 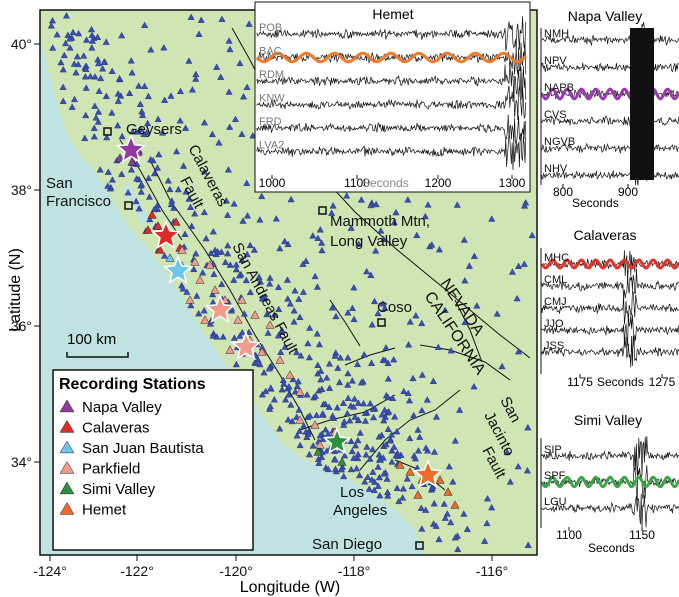 I want to click on fault-line, so click(x=465, y=362).